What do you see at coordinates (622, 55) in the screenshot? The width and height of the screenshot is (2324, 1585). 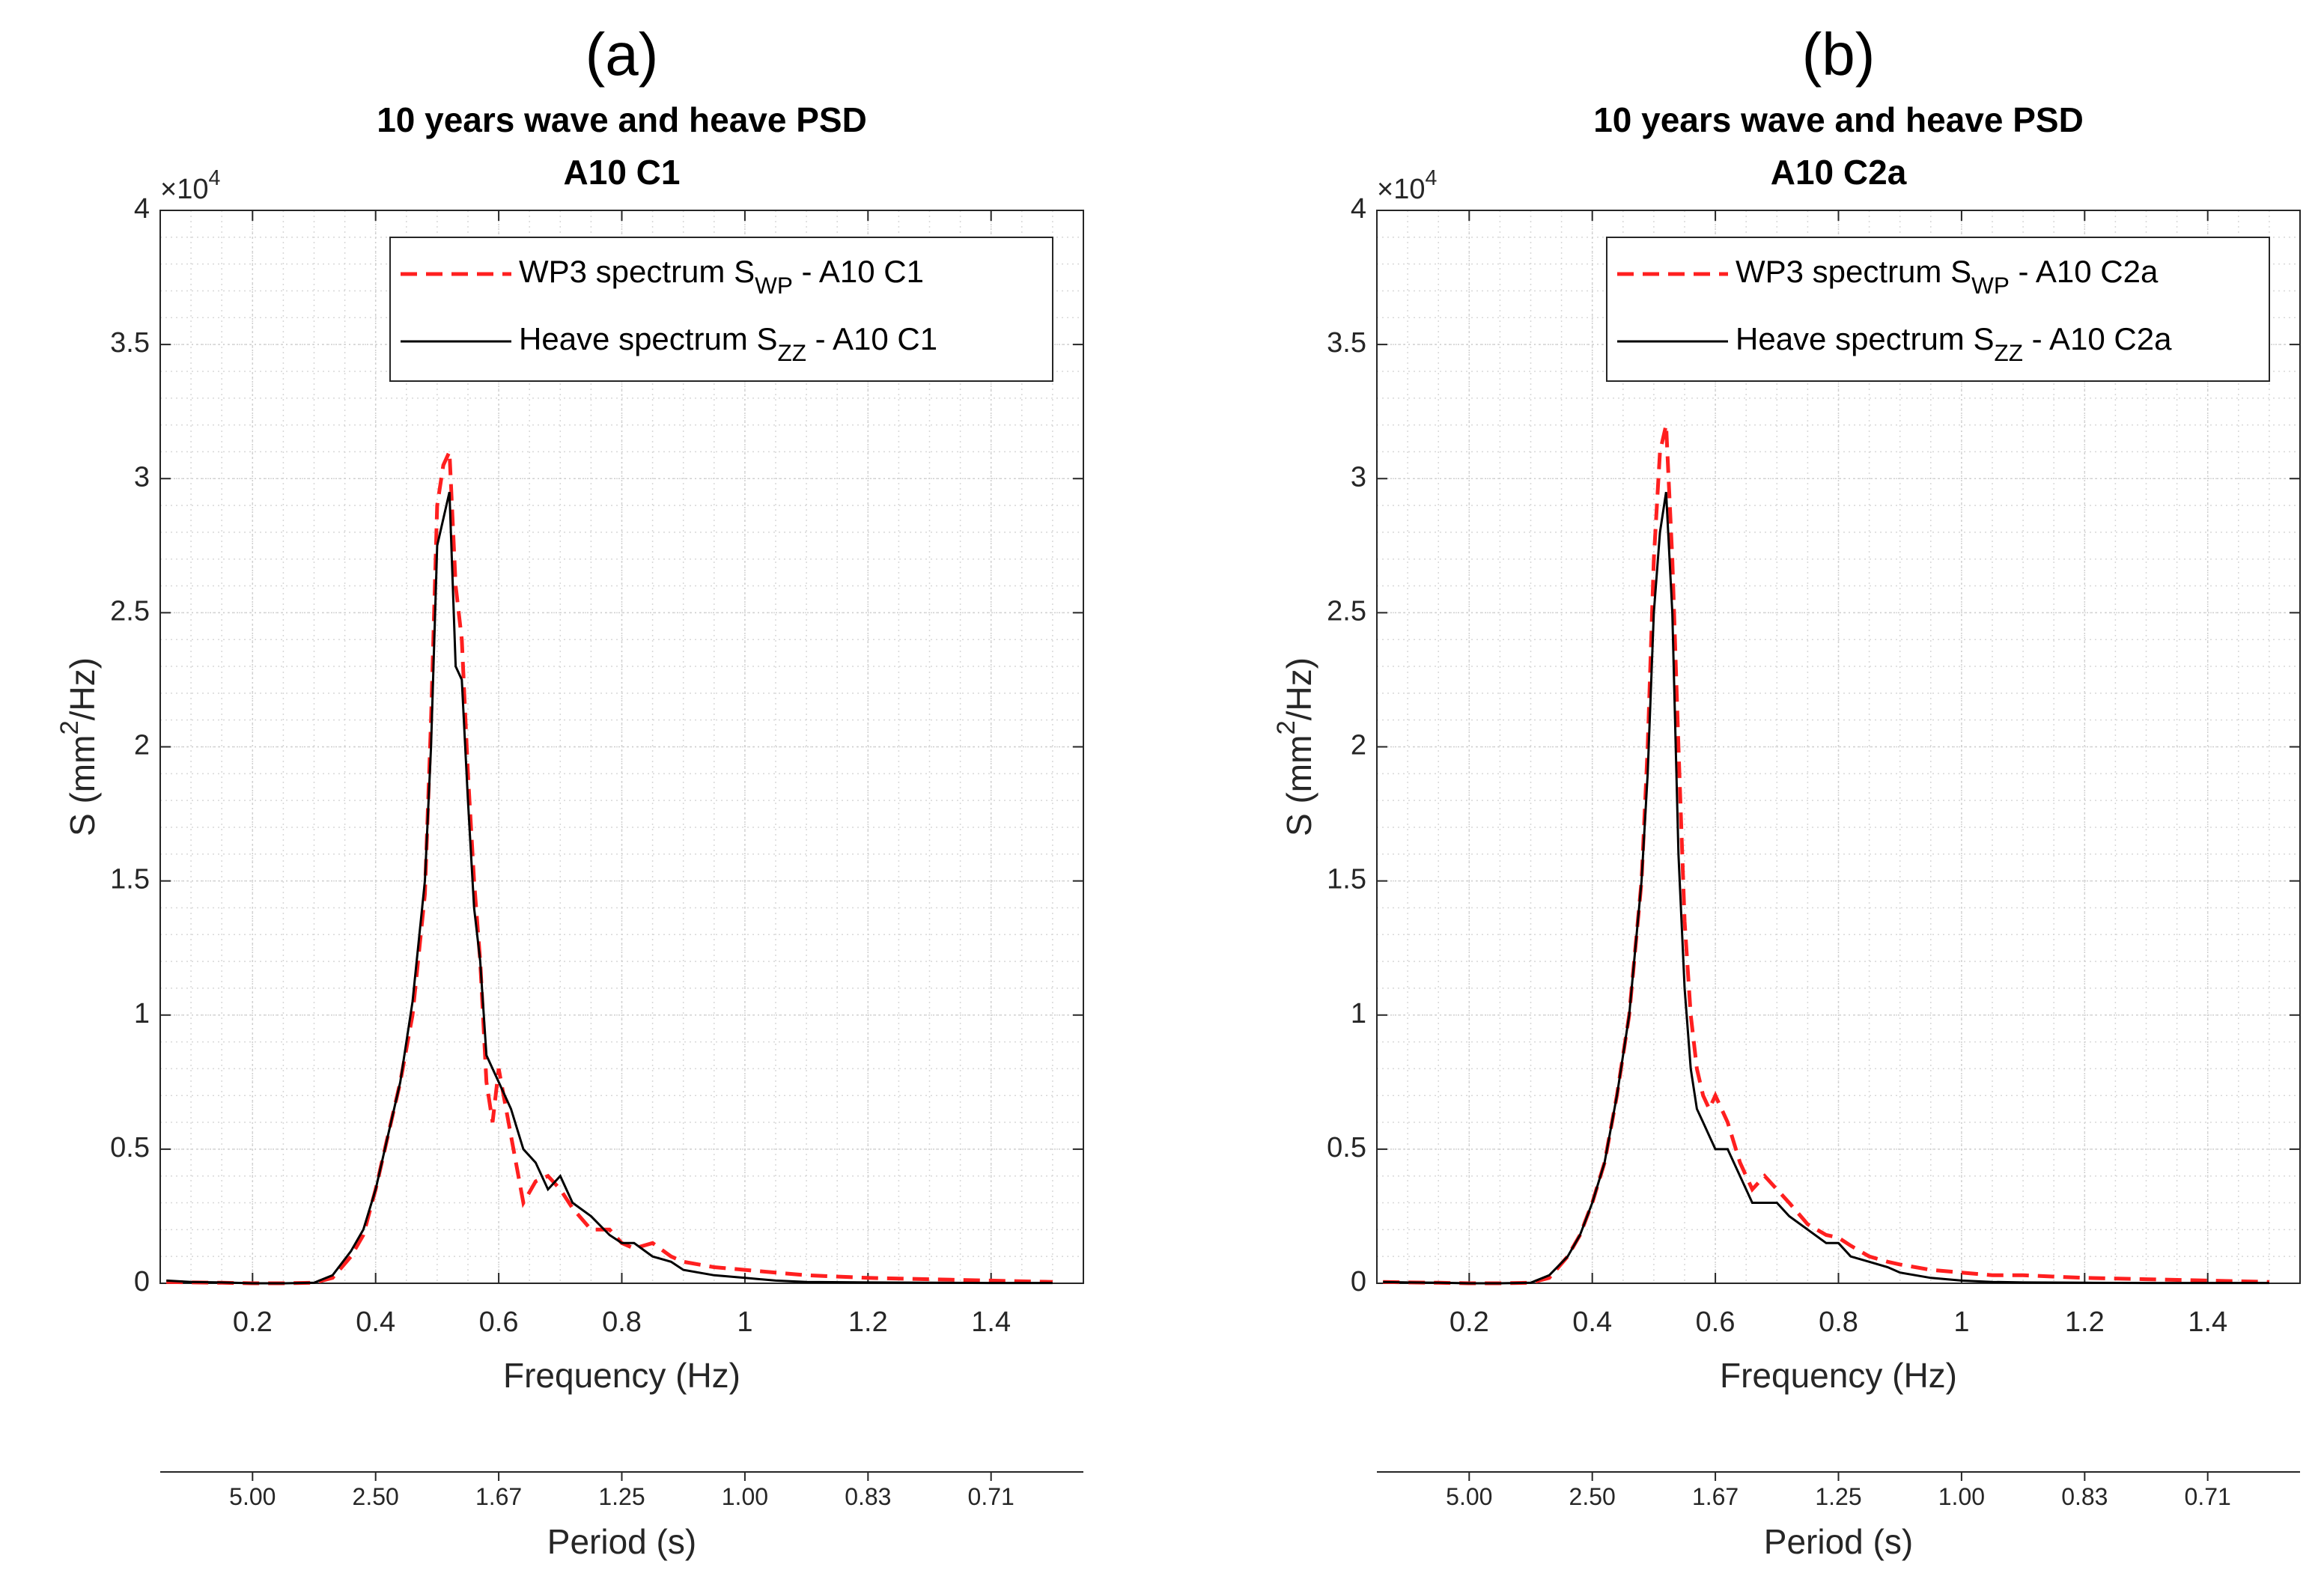 I see `panel-label: (a)` at bounding box center [622, 55].